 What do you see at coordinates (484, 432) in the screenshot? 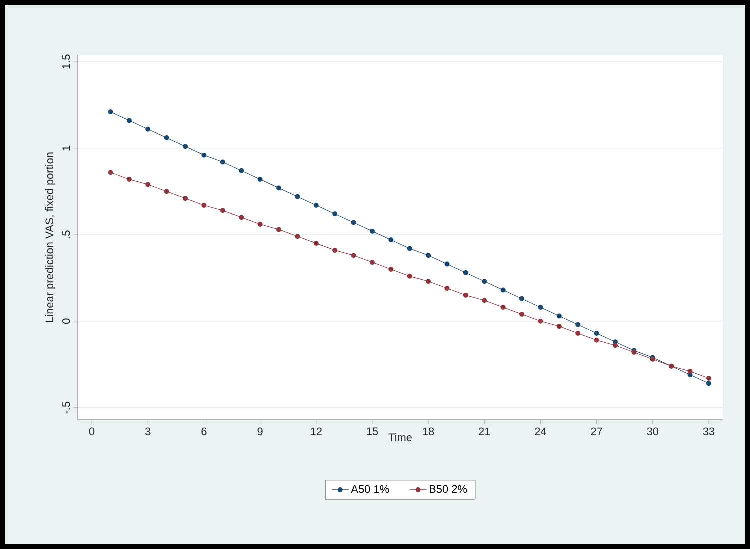
I see `x-tick-label: 21` at bounding box center [484, 432].